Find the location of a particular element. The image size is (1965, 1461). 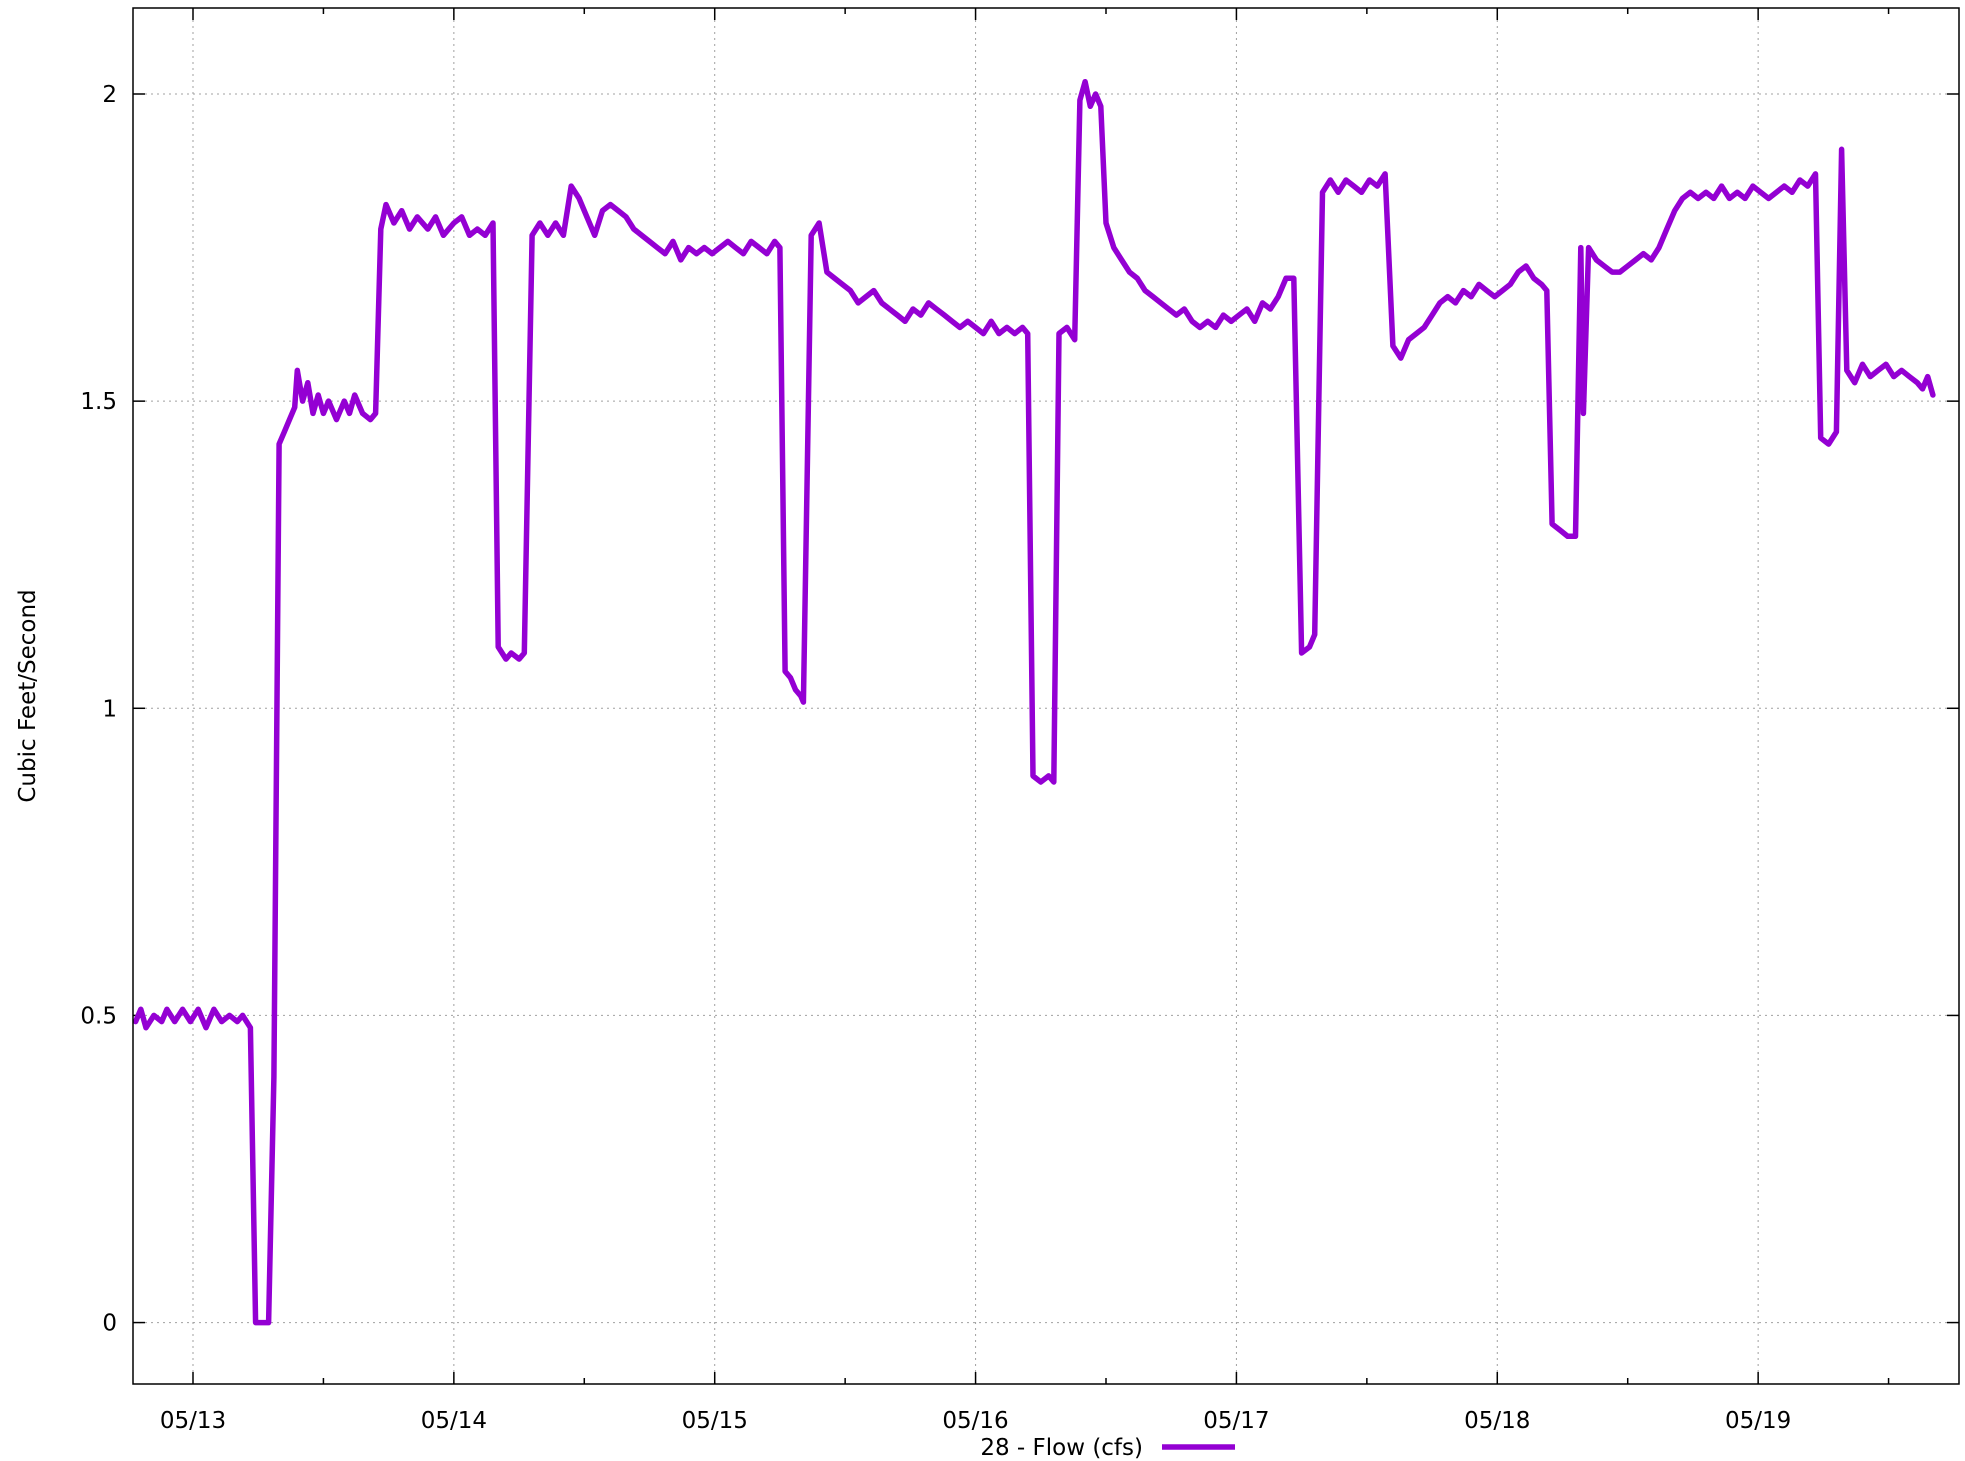

y-tick-label: 1.5 is located at coordinates (98, 402).